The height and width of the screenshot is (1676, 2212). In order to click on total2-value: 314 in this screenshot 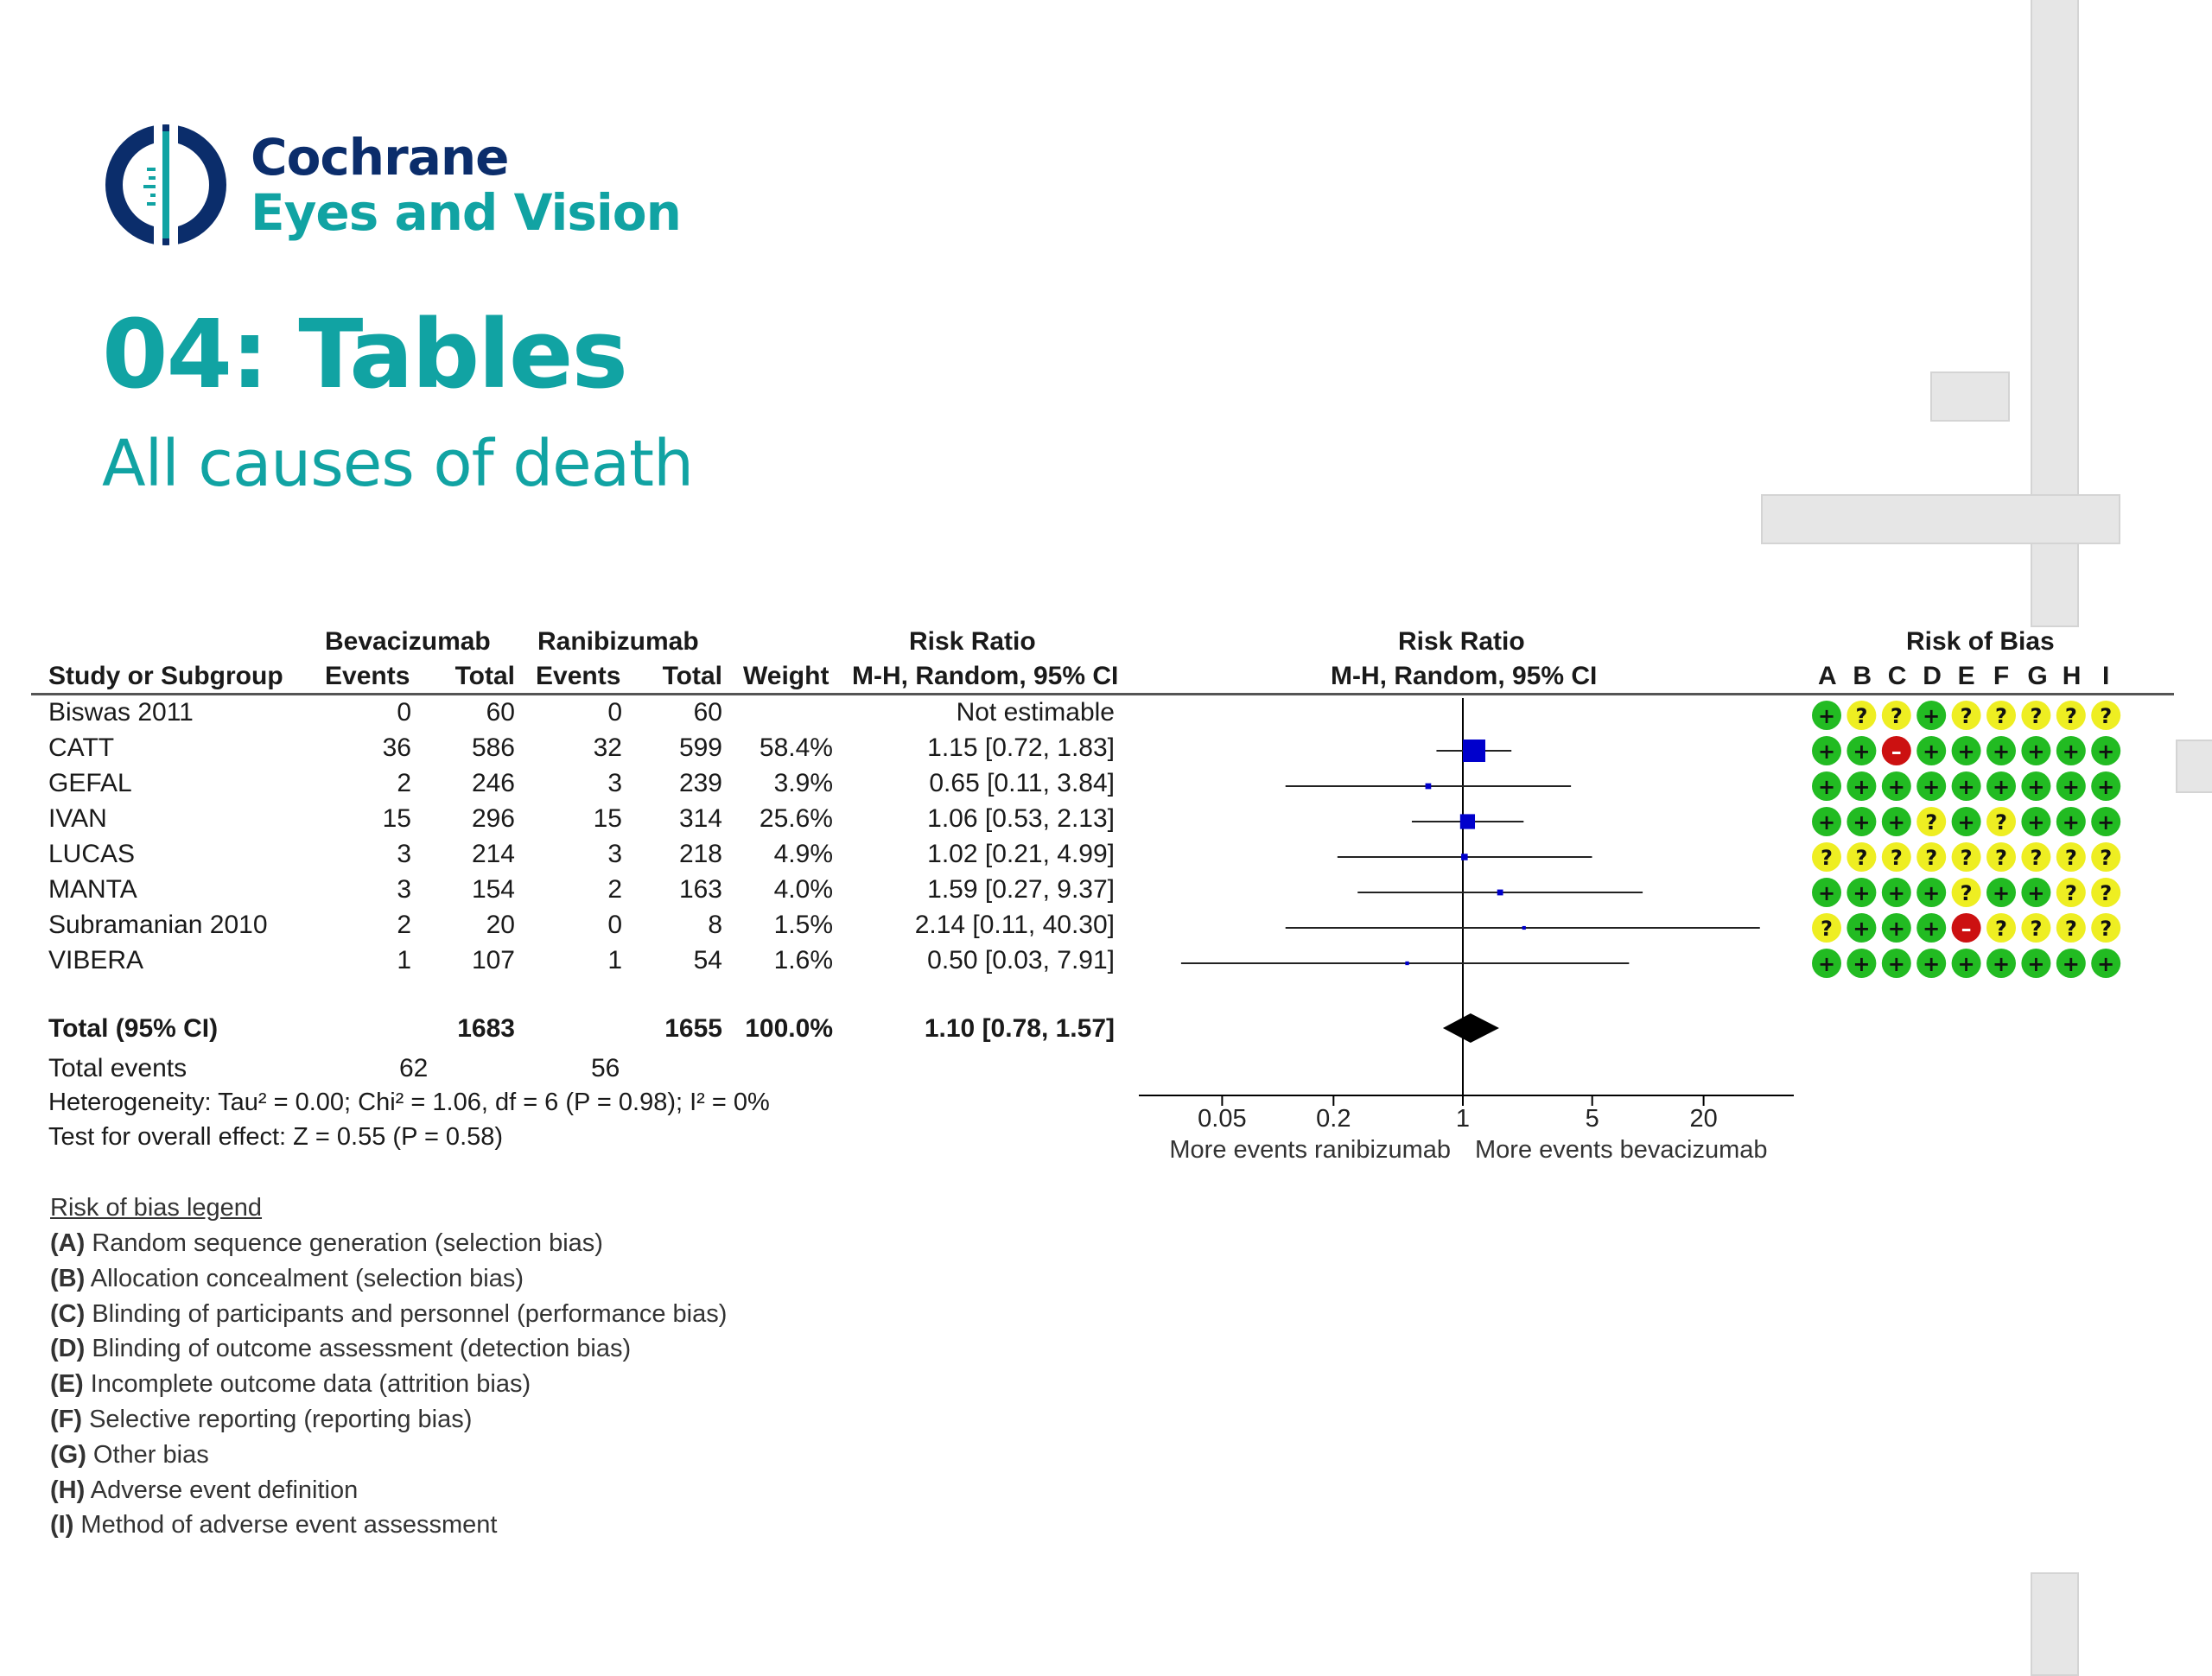, I will do `click(700, 818)`.